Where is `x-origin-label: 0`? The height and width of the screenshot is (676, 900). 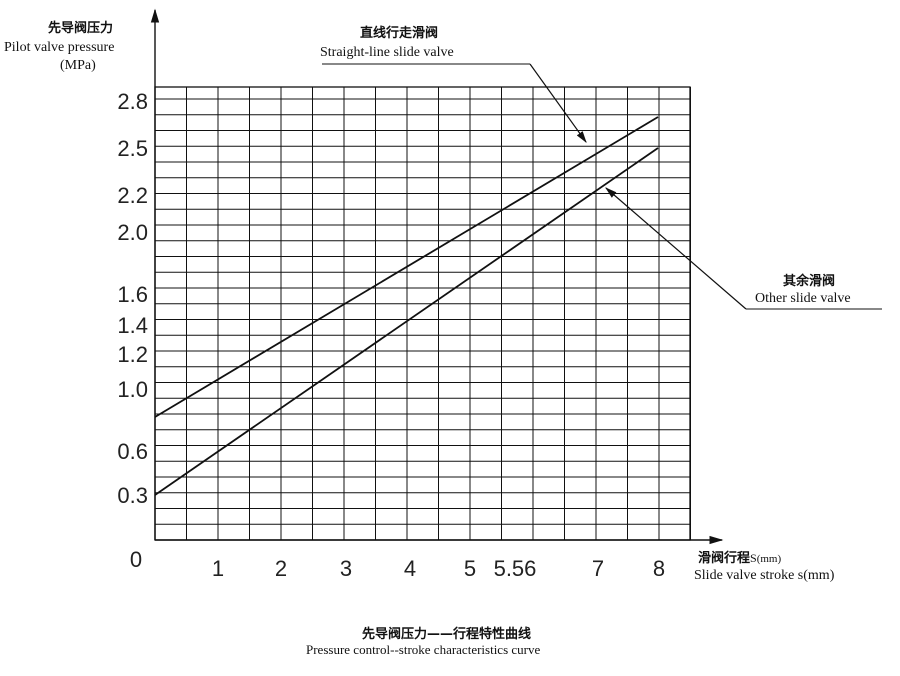 x-origin-label: 0 is located at coordinates (136, 559).